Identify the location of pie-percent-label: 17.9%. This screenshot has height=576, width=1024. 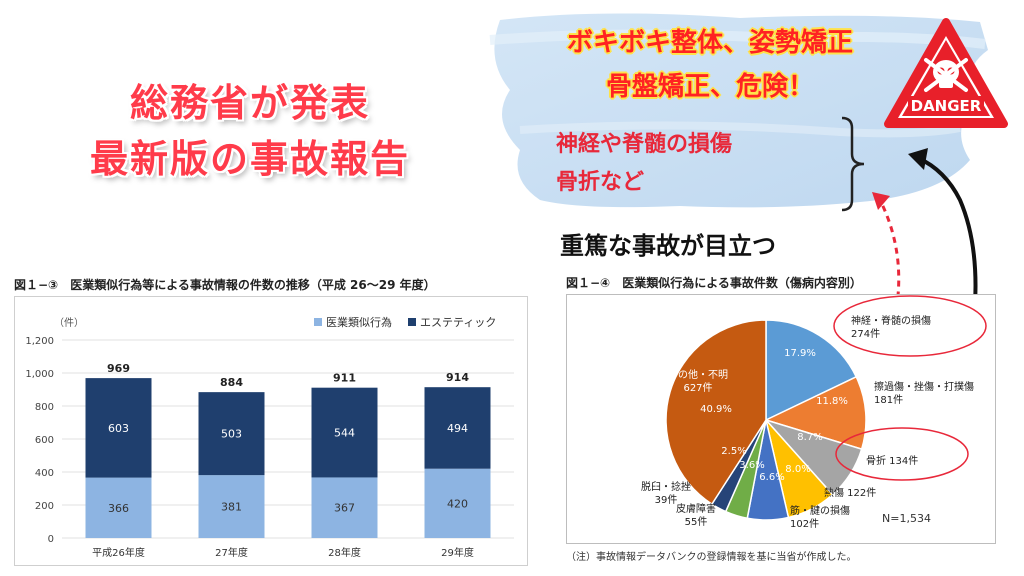
(800, 353).